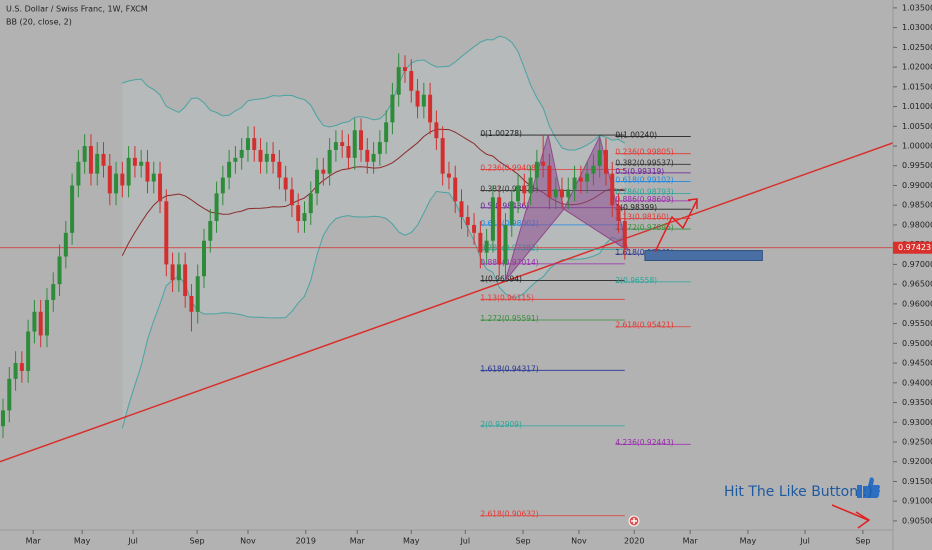 Image resolution: width=932 pixels, height=550 pixels. What do you see at coordinates (509, 368) in the screenshot?
I see `fib-label: 1.618(0.94317)` at bounding box center [509, 368].